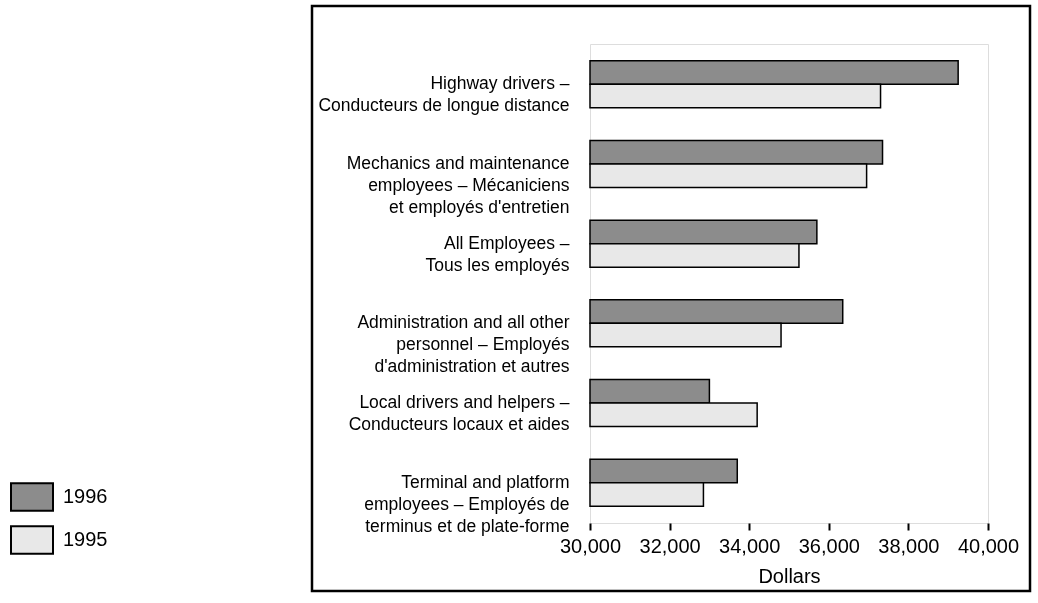 The image size is (1038, 603). What do you see at coordinates (85, 496) in the screenshot?
I see `legend-label: 1996` at bounding box center [85, 496].